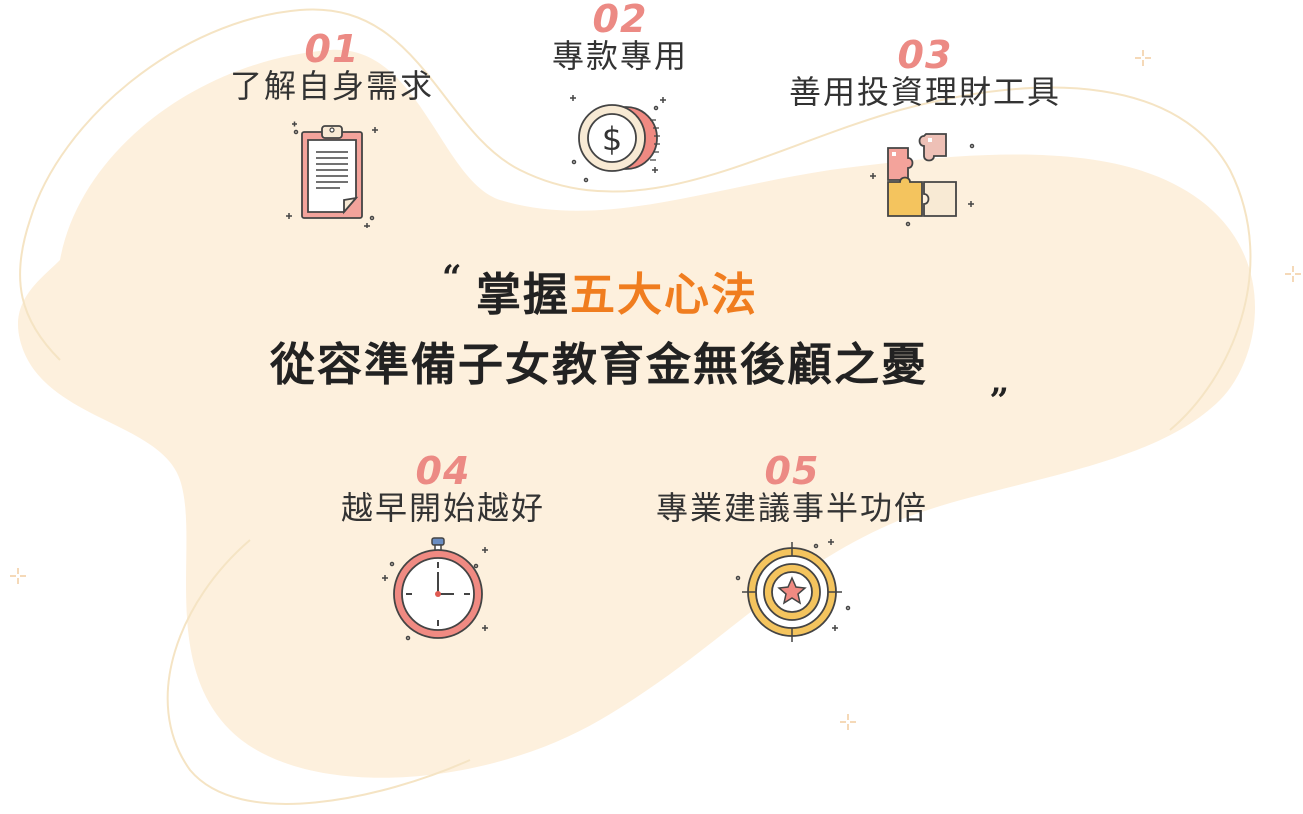 This screenshot has width=1303, height=814. I want to click on close-quote: „, so click(1000, 382).